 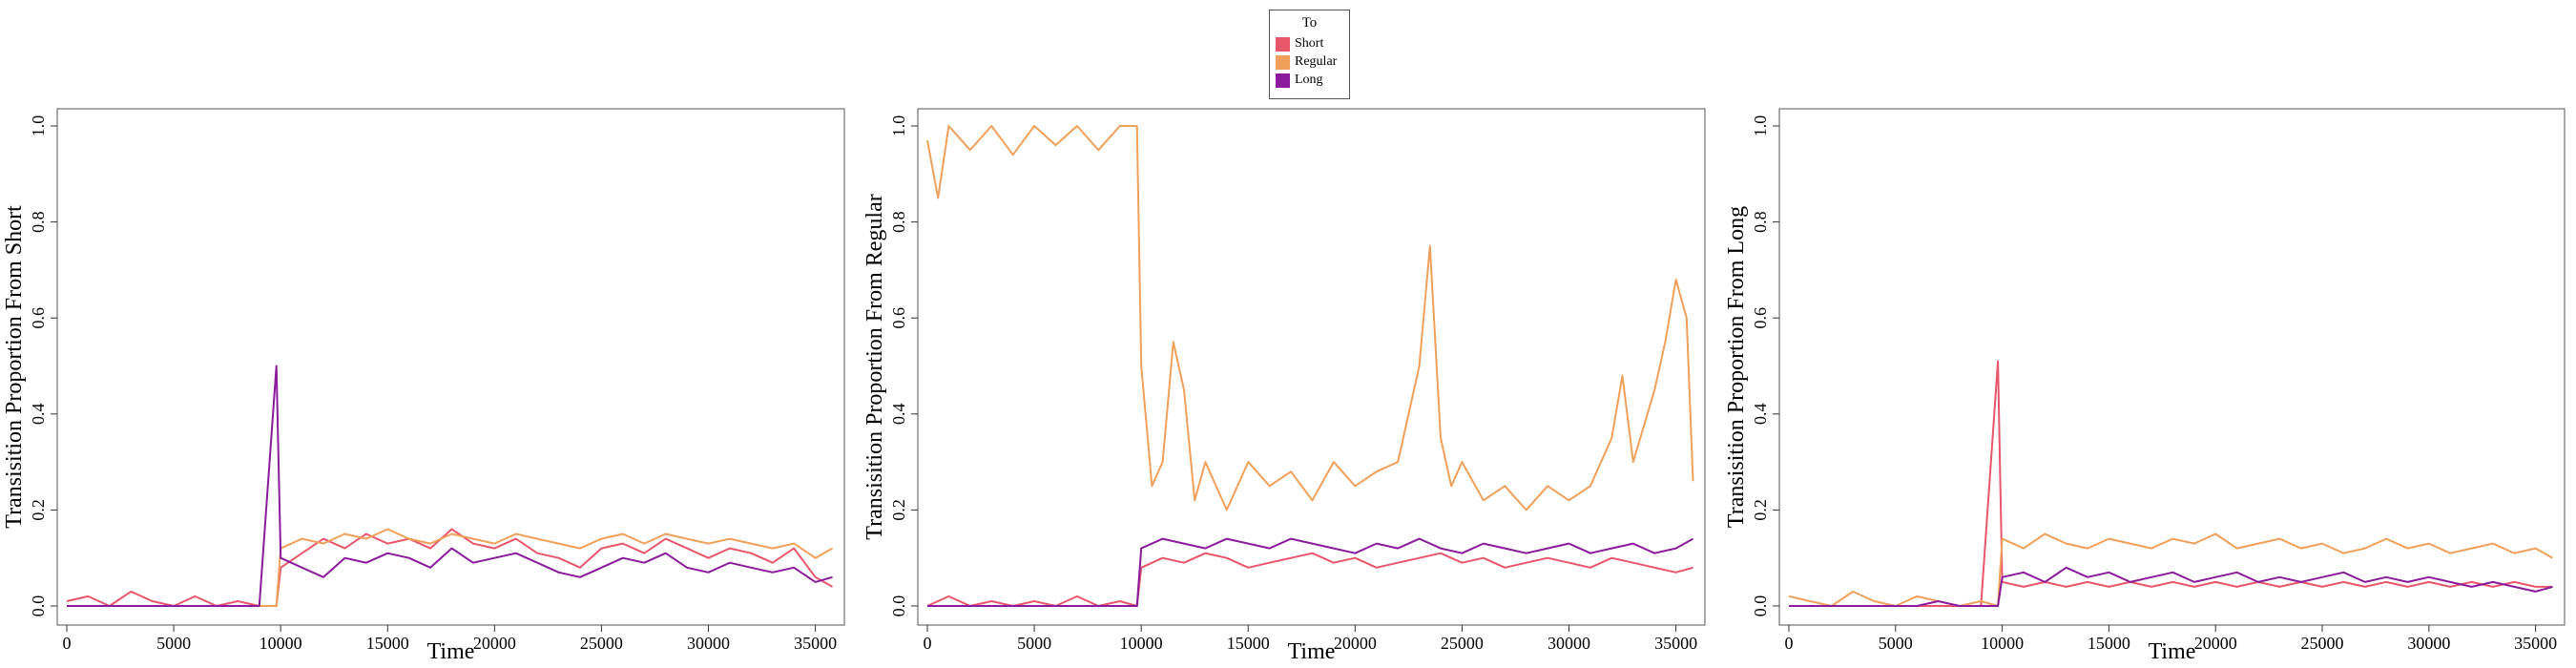 I want to click on legend-item-long: Long, so click(x=1299, y=81).